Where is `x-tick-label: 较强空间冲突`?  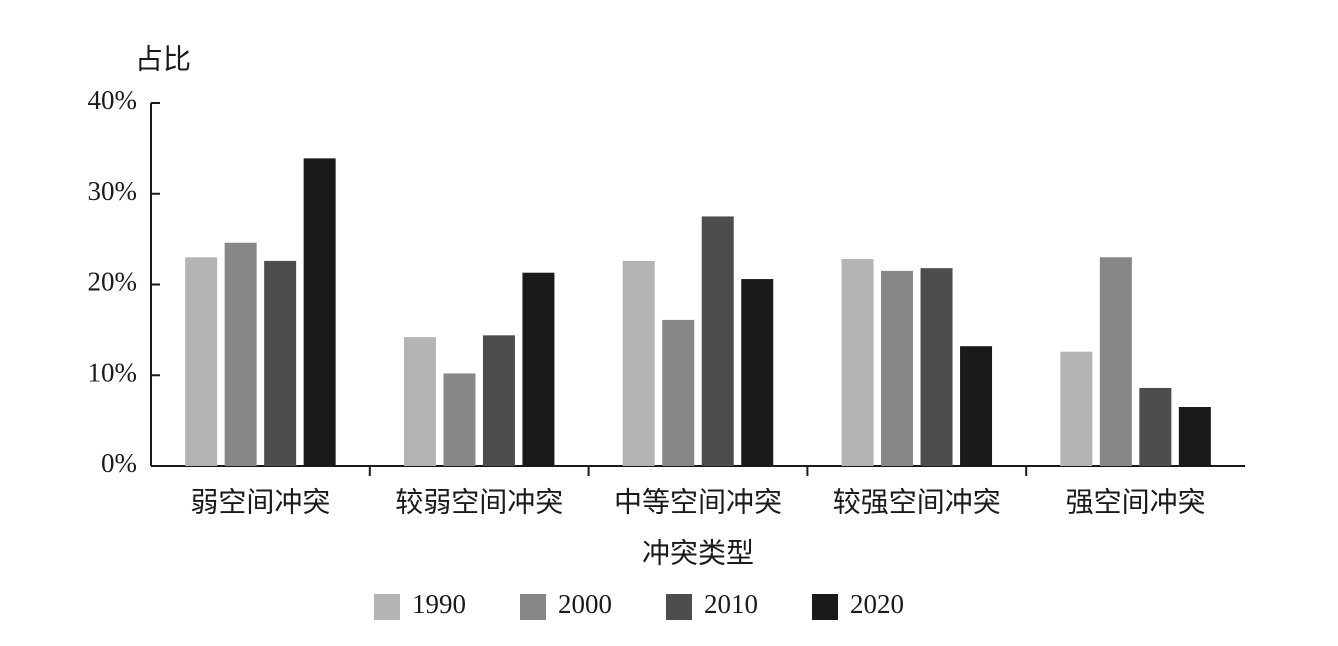 x-tick-label: 较强空间冲突 is located at coordinates (917, 502).